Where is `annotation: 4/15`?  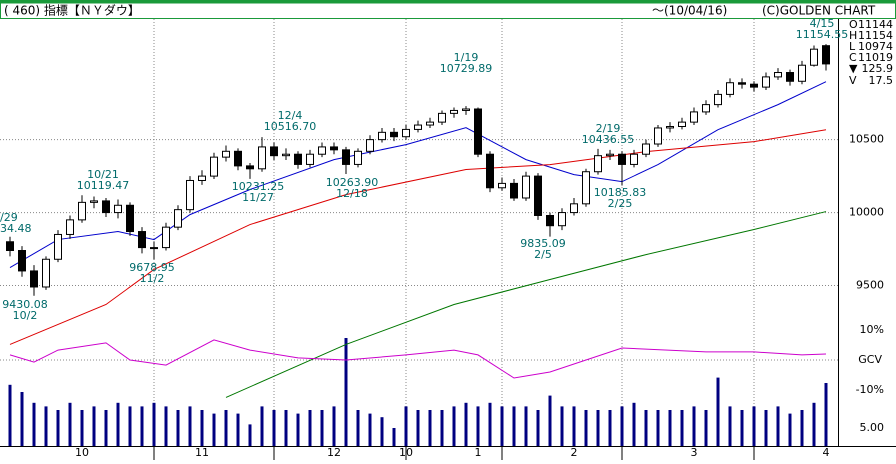 annotation: 4/15 is located at coordinates (822, 23).